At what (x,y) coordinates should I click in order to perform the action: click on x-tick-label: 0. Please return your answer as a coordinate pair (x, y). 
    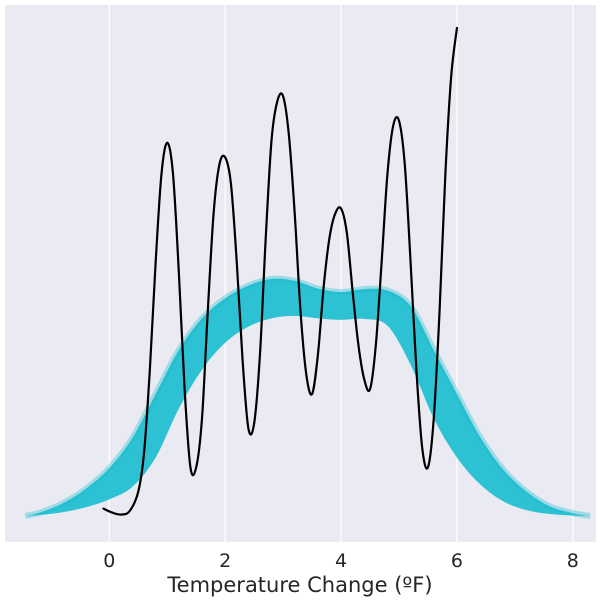
    Looking at the image, I should click on (109, 561).